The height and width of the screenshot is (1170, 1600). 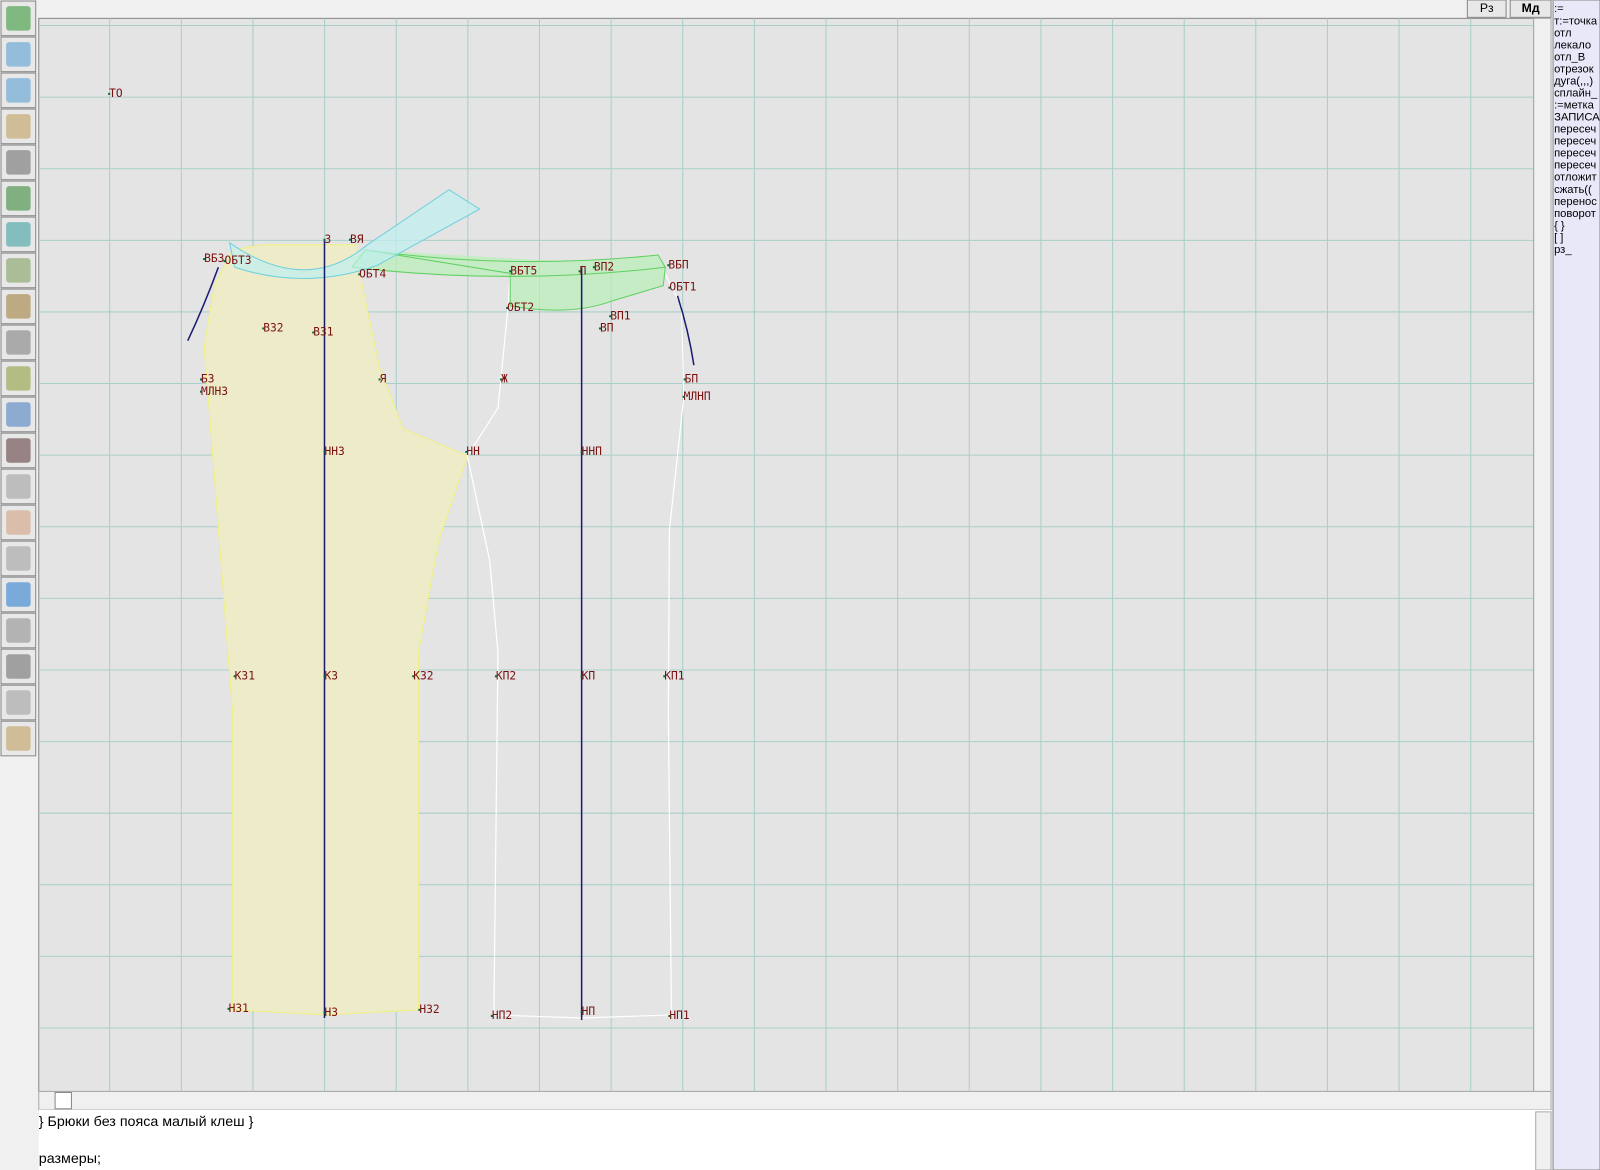 I want to click on point-label: П, so click(x=583, y=270).